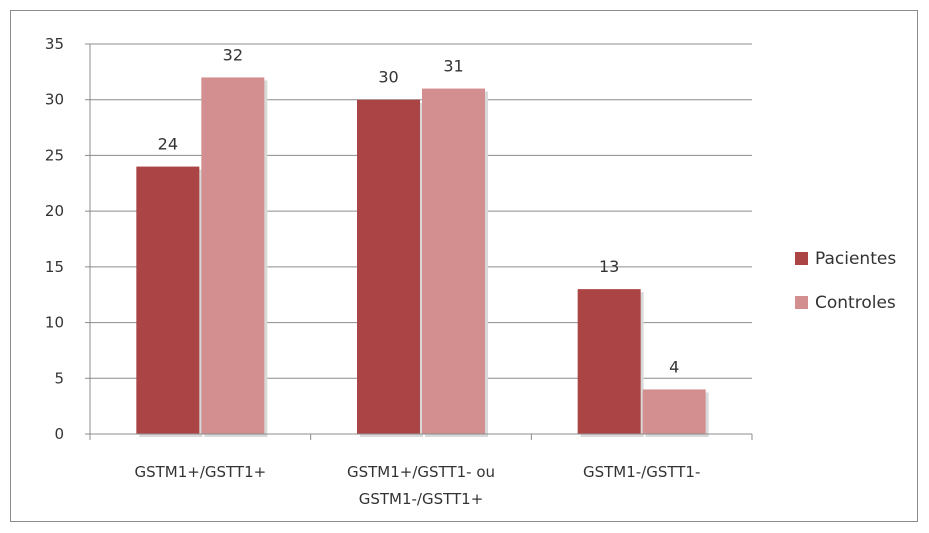 This screenshot has width=929, height=533. What do you see at coordinates (421, 499) in the screenshot?
I see `x-category-label: GSTM1-/GSTT1+` at bounding box center [421, 499].